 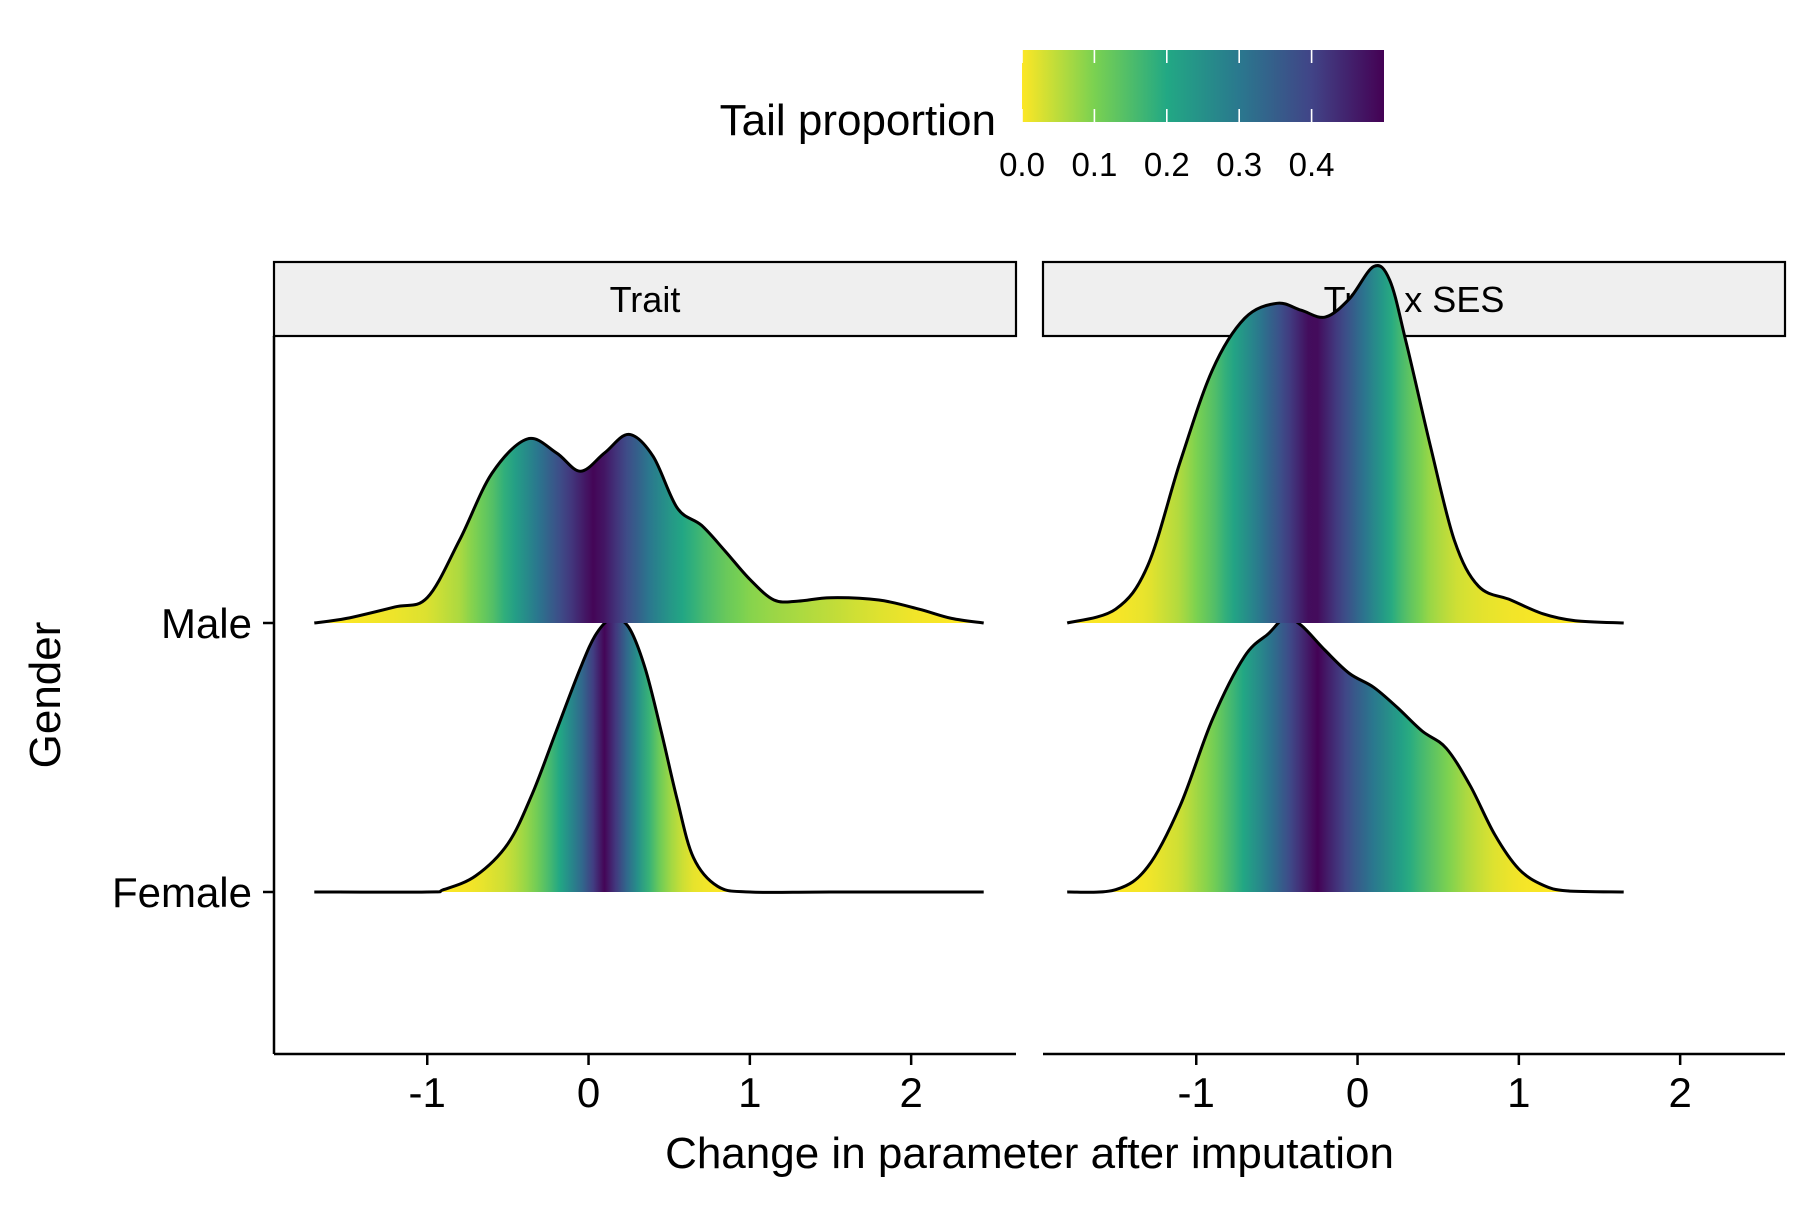 I want to click on facet-strip-label: Trait, so click(x=645, y=299).